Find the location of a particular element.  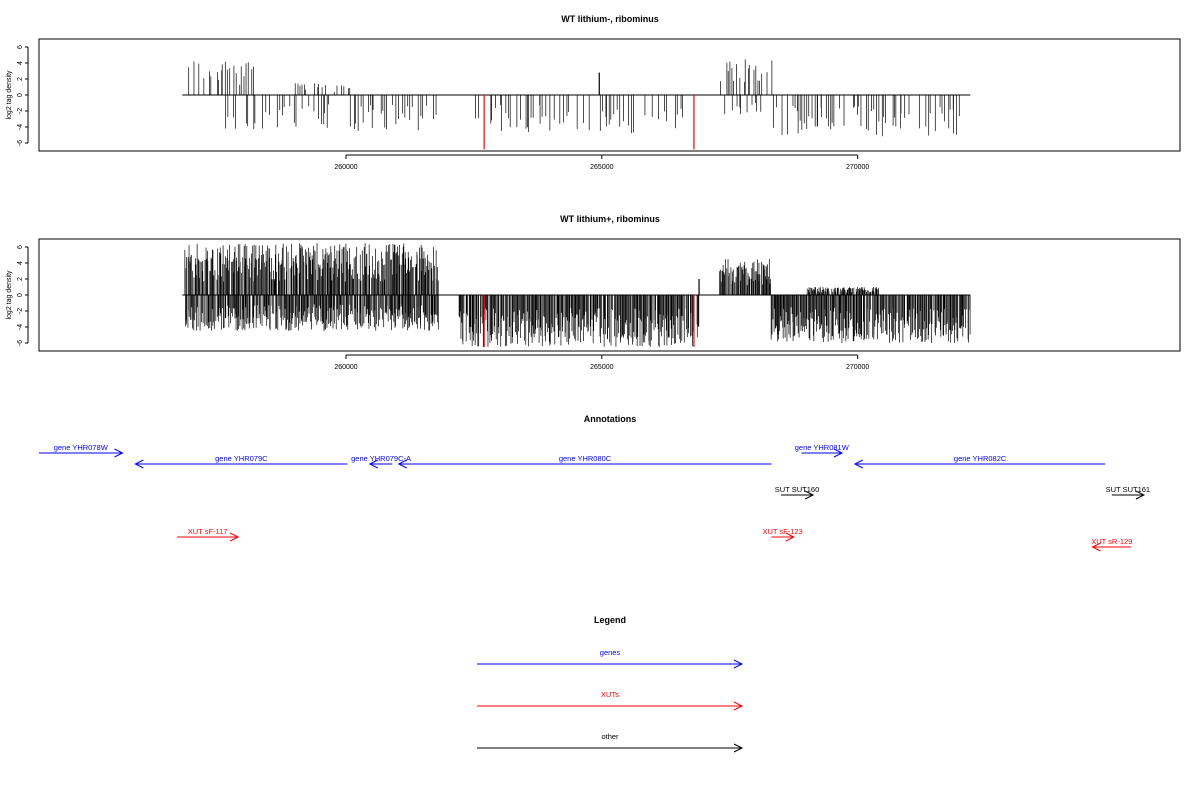

annotation-feature: gene YHR078W is located at coordinates (81, 450).